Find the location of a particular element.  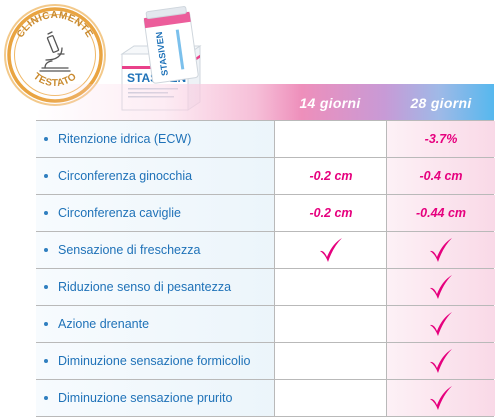

table-row: Riduzione senso di pesantezza is located at coordinates (265, 287).